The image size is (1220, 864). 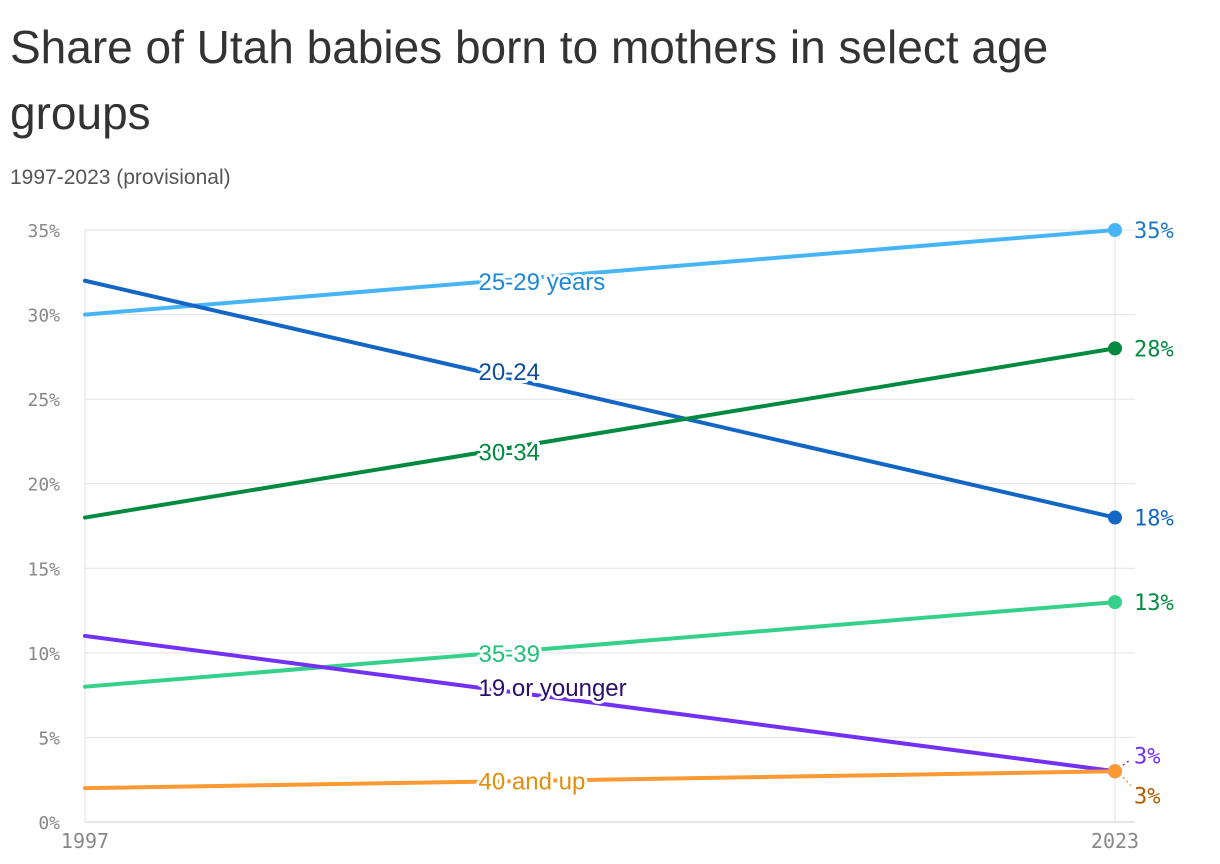 I want to click on x-tick-label: 1997, so click(x=85, y=841).